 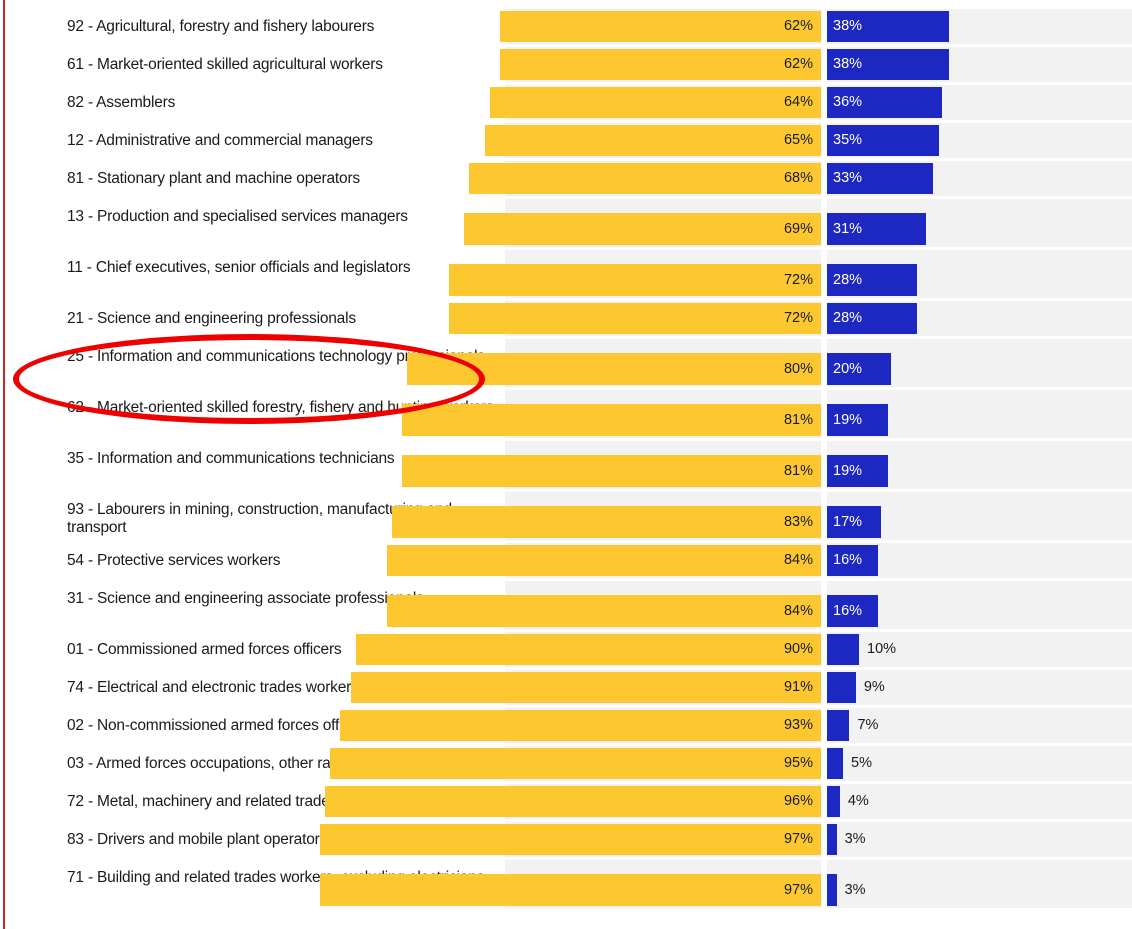 I want to click on value-label-right: 19%, so click(x=848, y=419).